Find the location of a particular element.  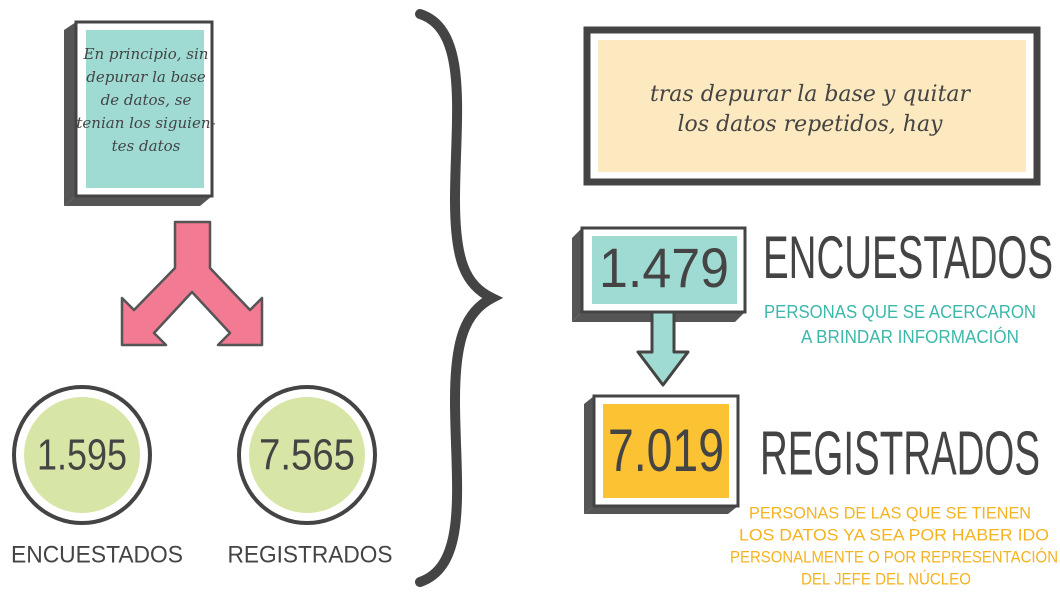

right-box-line: los datos repetidos, hay is located at coordinates (811, 124).